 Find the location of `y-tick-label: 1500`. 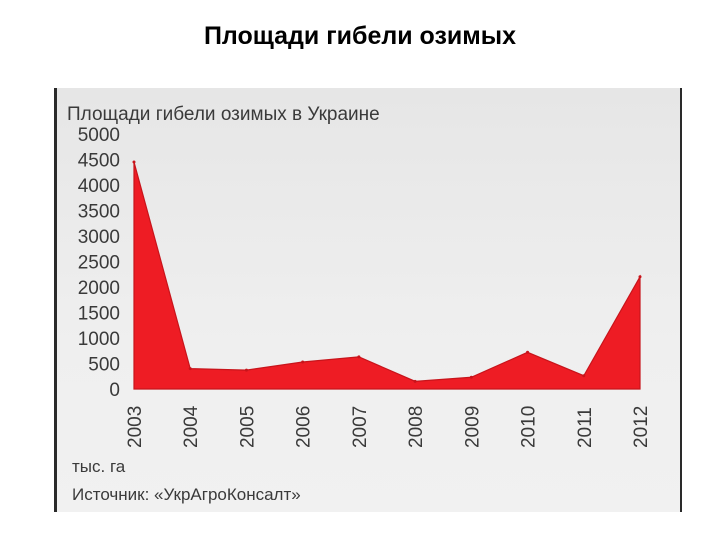

y-tick-label: 1500 is located at coordinates (99, 314).